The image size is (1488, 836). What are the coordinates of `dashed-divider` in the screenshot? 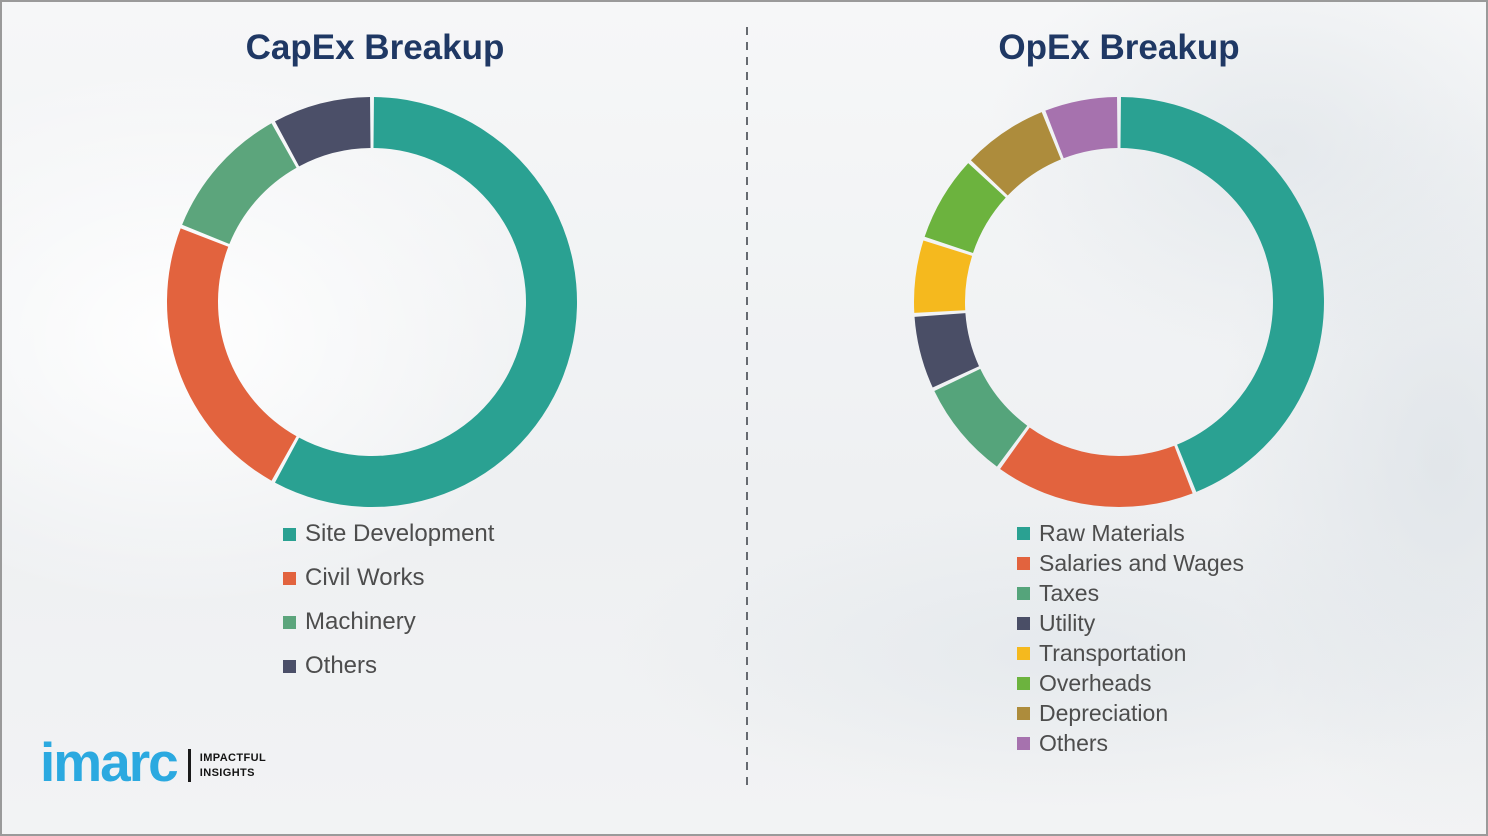 It's located at (747, 408).